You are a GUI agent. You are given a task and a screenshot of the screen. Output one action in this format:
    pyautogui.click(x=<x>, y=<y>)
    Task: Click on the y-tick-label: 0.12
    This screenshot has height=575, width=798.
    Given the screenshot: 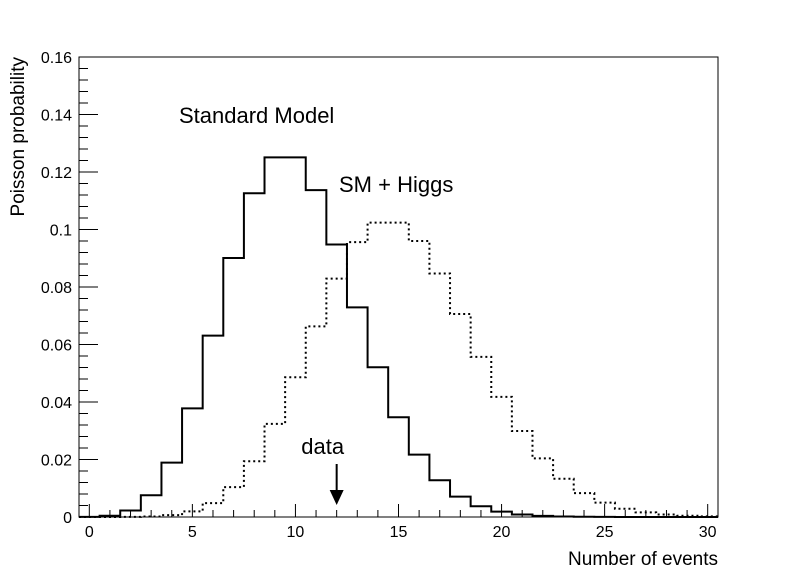 What is the action you would take?
    pyautogui.click(x=56, y=173)
    